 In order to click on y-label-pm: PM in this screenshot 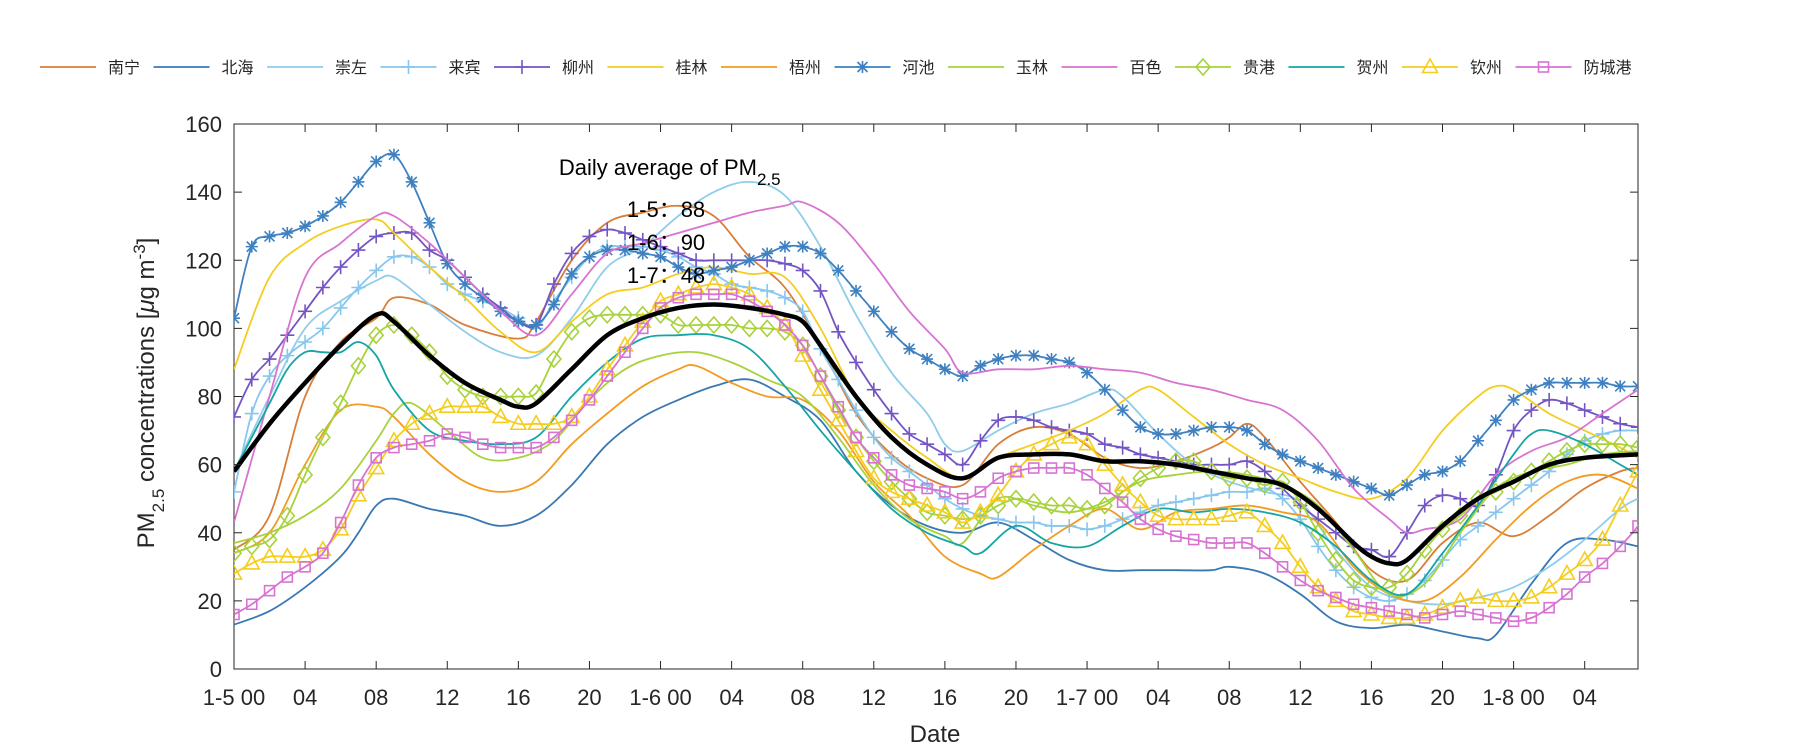, I will do `click(146, 530)`.